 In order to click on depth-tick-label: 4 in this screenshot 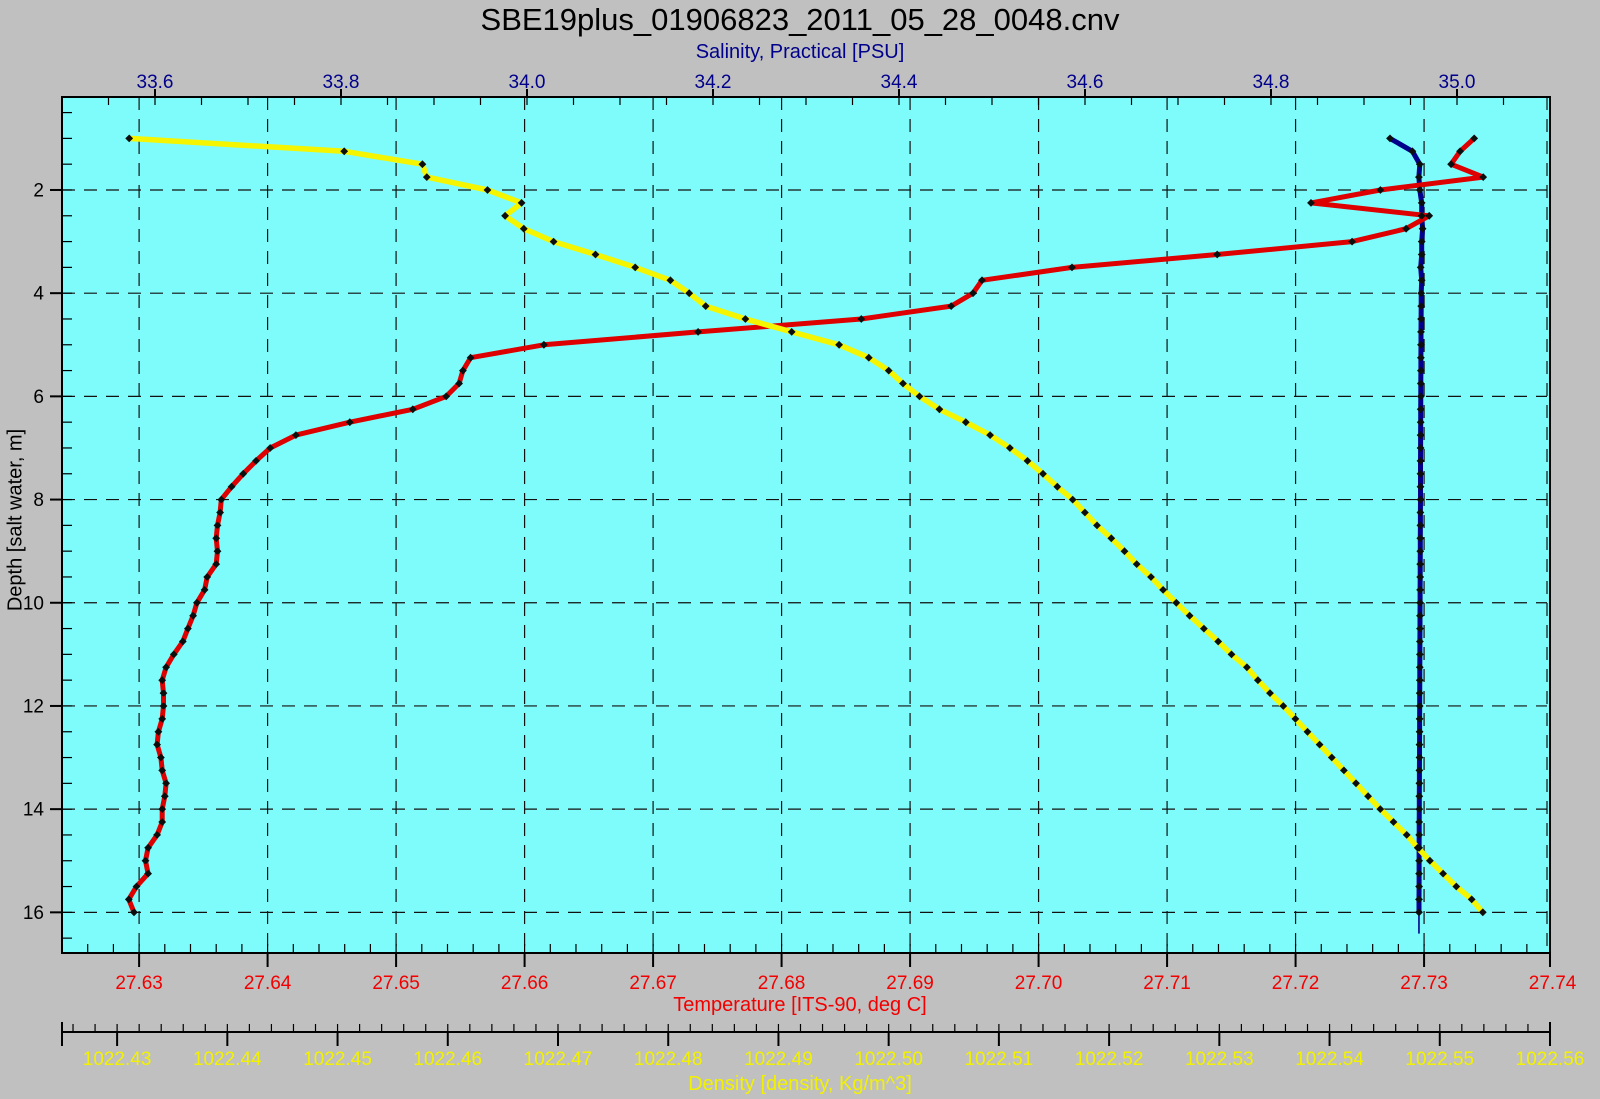, I will do `click(38, 294)`.